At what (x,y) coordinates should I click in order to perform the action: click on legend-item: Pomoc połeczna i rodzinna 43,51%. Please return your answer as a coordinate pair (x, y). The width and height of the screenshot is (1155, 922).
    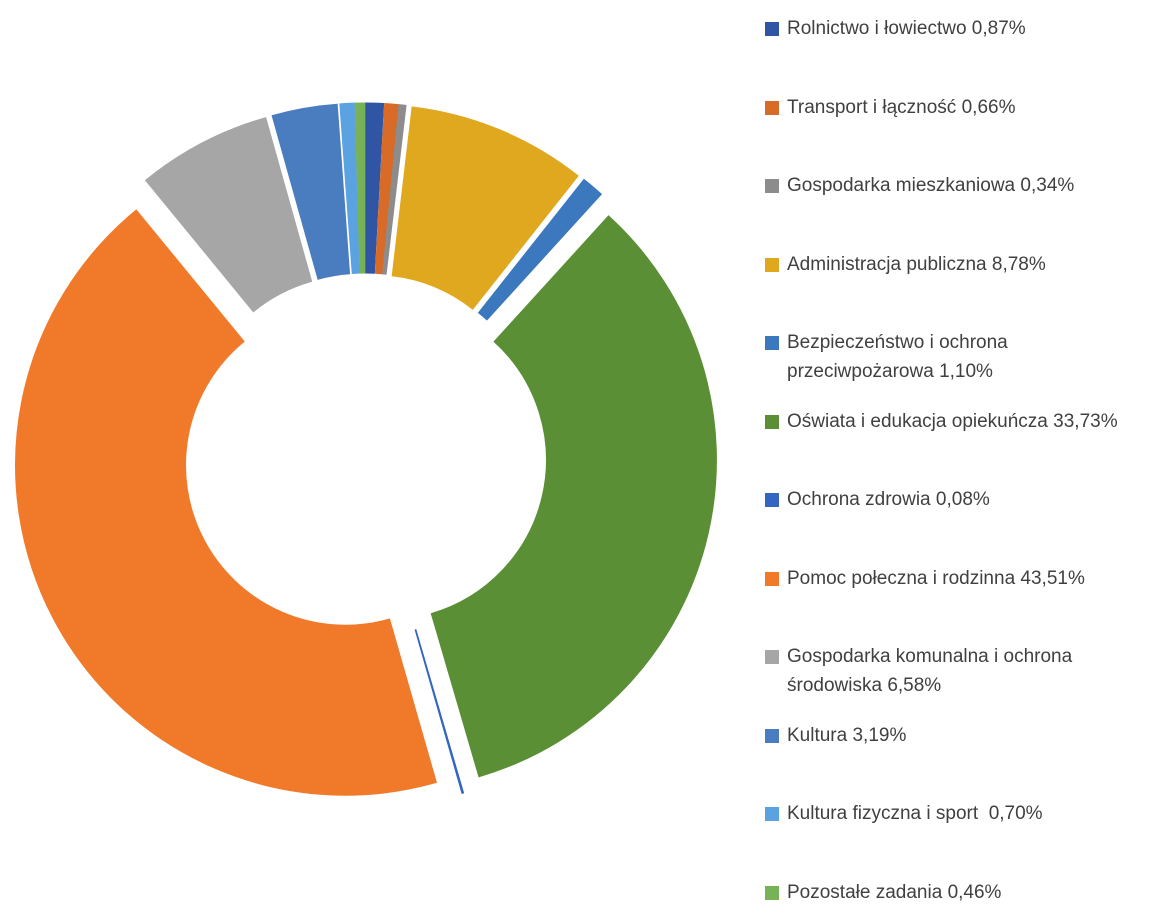
    Looking at the image, I should click on (957, 578).